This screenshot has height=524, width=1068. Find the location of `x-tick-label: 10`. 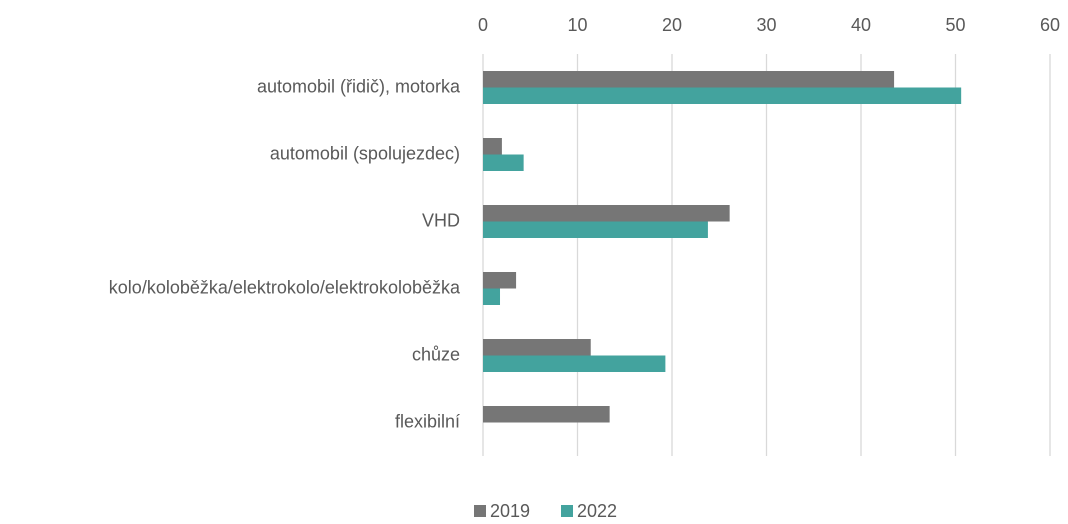

x-tick-label: 10 is located at coordinates (577, 25).